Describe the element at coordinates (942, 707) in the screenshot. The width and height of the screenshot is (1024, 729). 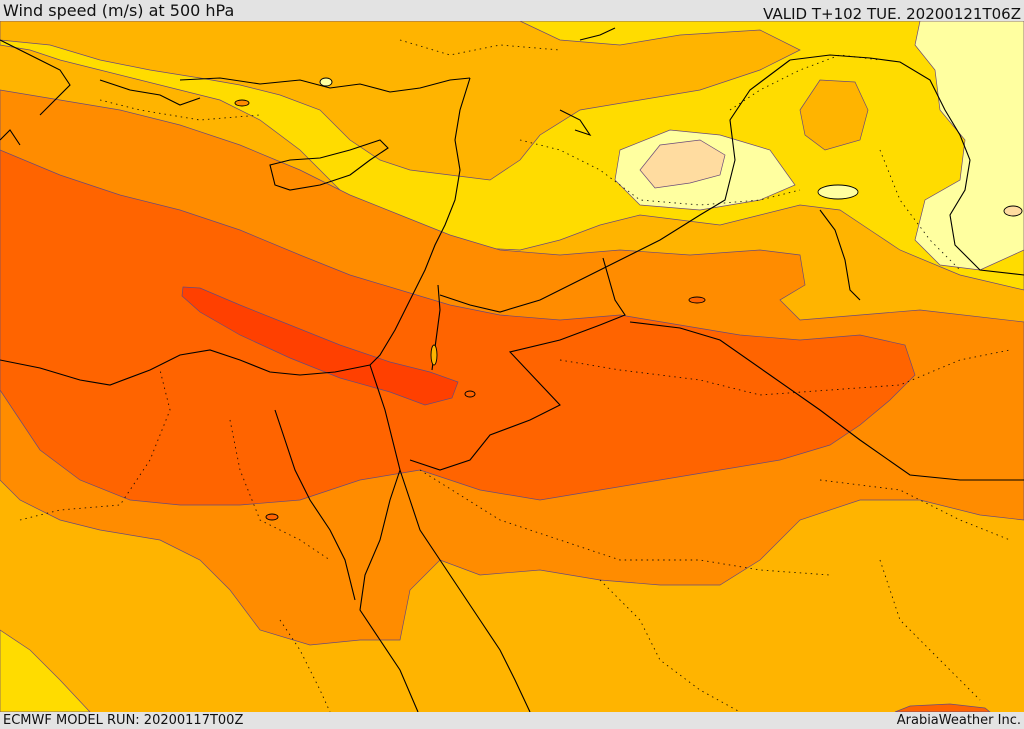
I see `band-strong-patch` at that location.